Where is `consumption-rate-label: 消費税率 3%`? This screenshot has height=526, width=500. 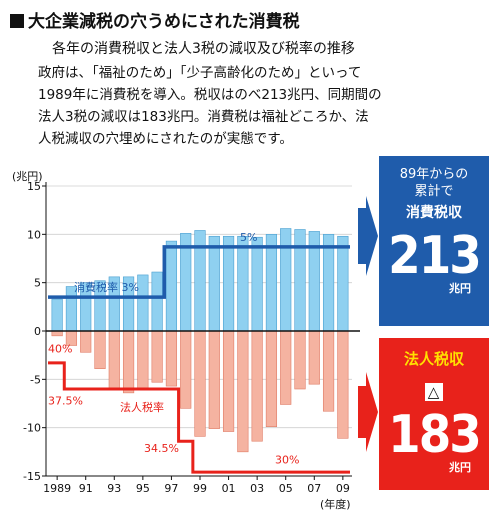
consumption-rate-label: 消費税率 3% is located at coordinates (106, 287).